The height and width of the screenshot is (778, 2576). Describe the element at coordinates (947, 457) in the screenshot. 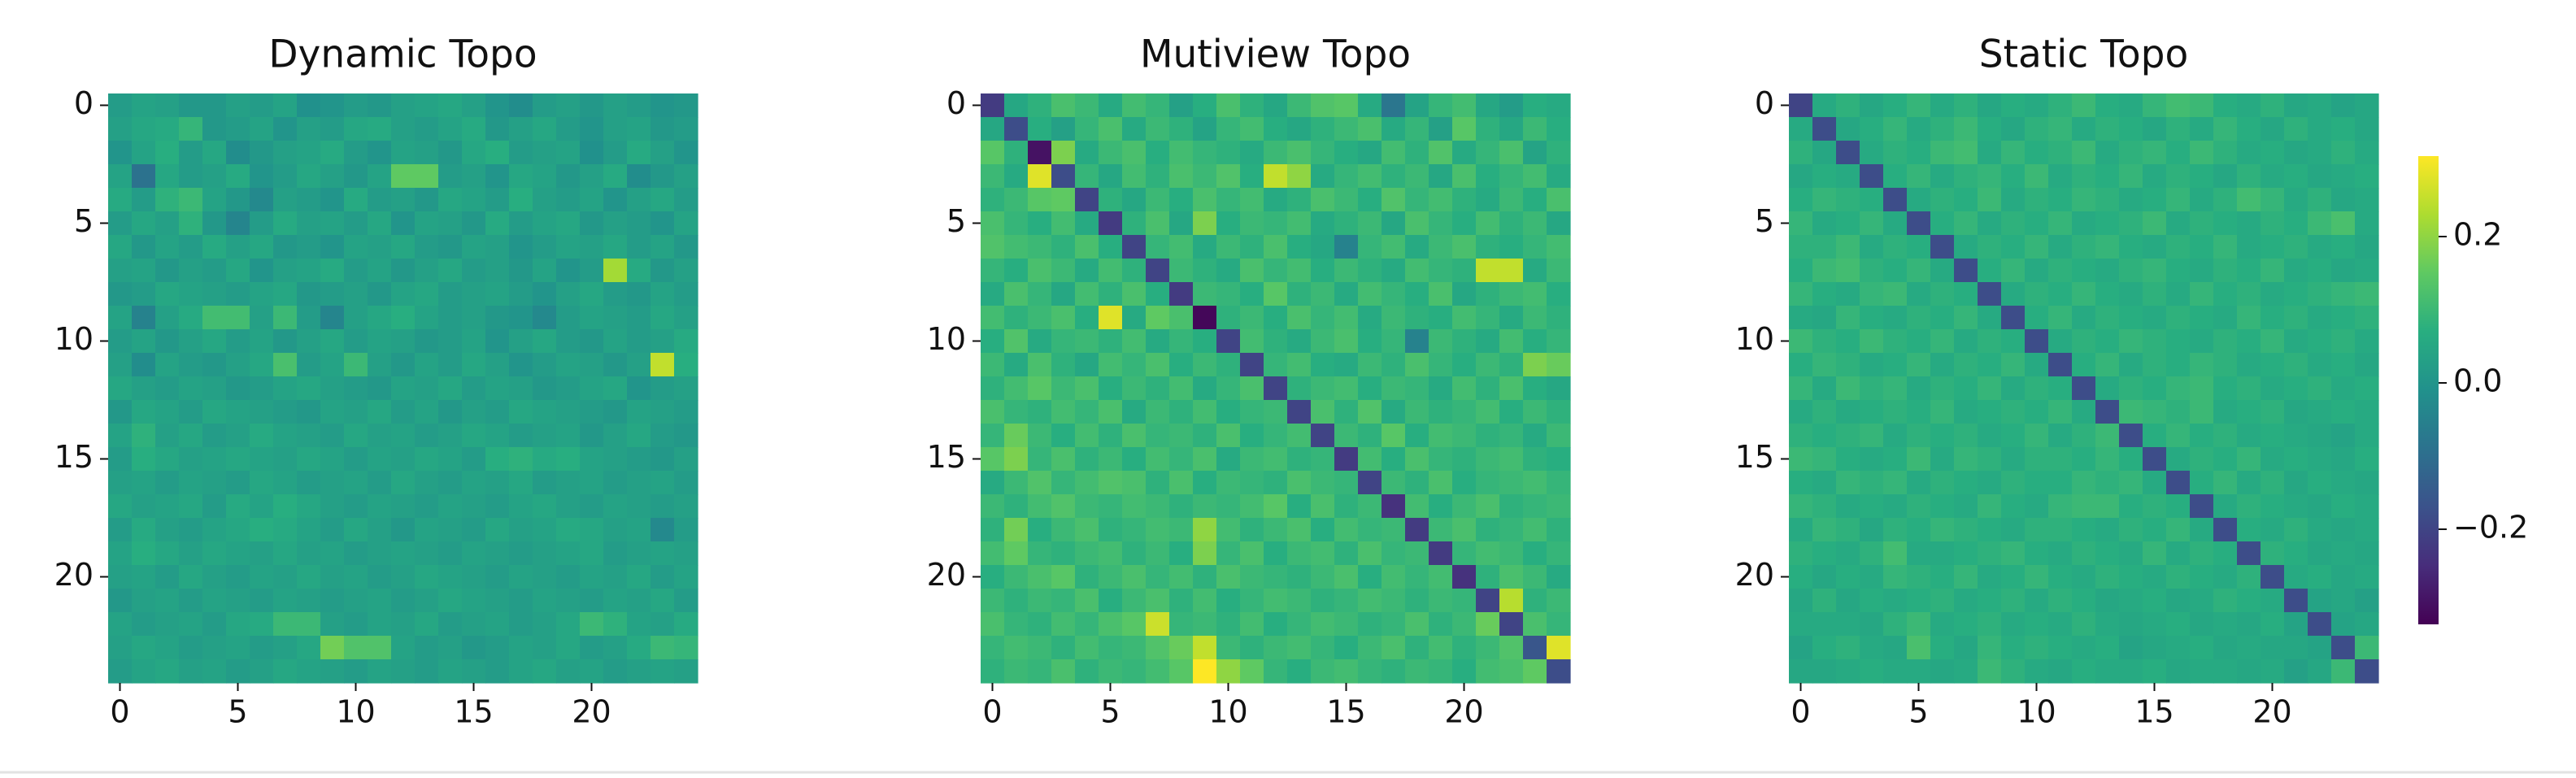

I see `y-tick-label: 15` at that location.